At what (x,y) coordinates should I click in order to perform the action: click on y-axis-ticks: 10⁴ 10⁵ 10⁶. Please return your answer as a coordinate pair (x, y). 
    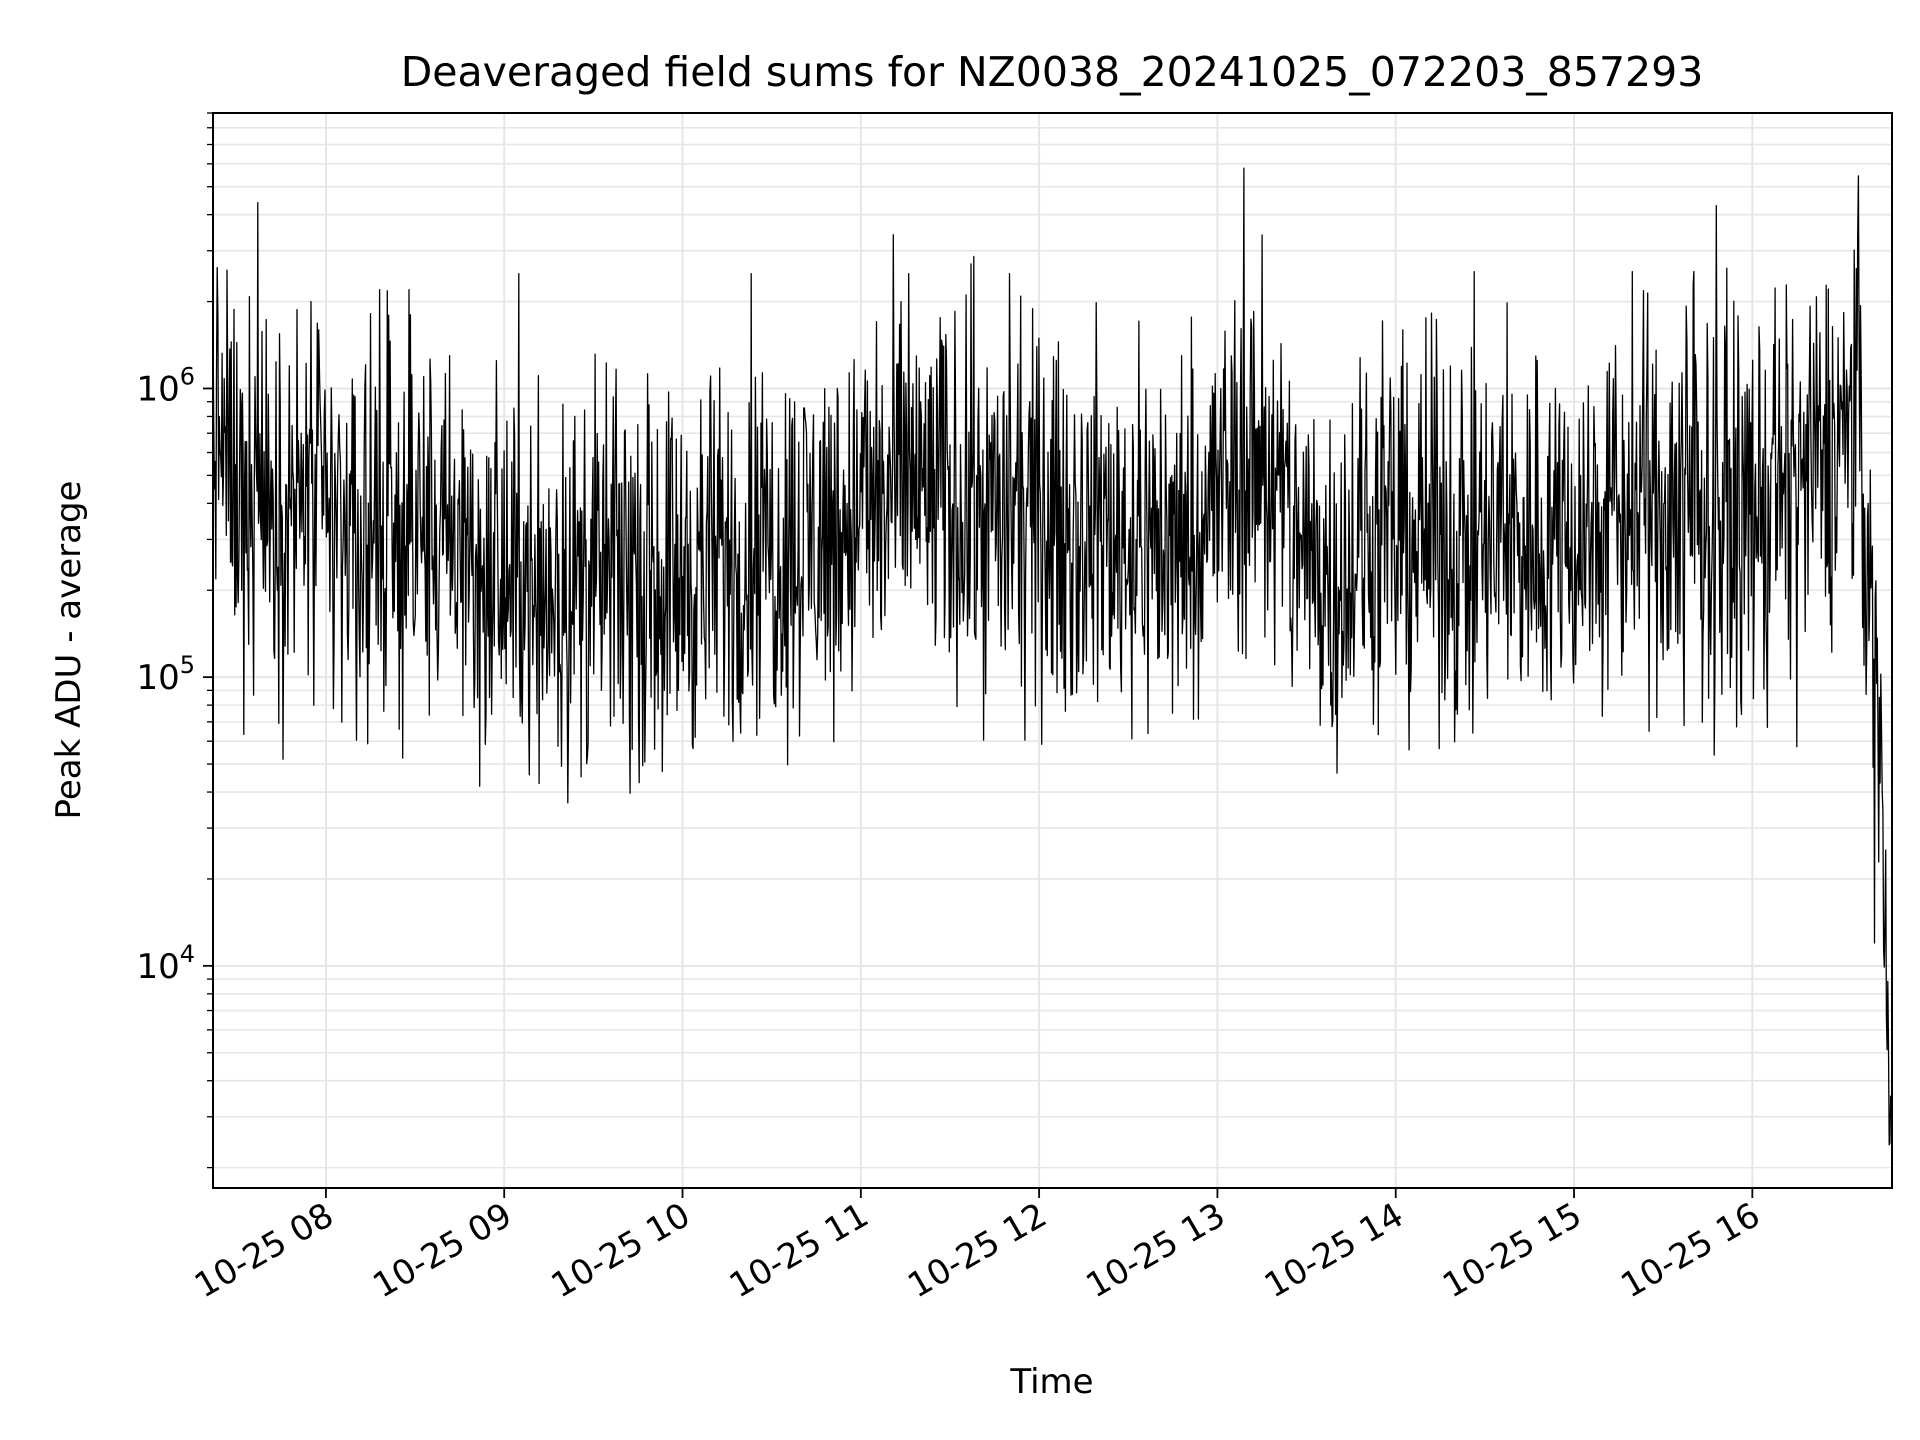
    Looking at the image, I should click on (174, 640).